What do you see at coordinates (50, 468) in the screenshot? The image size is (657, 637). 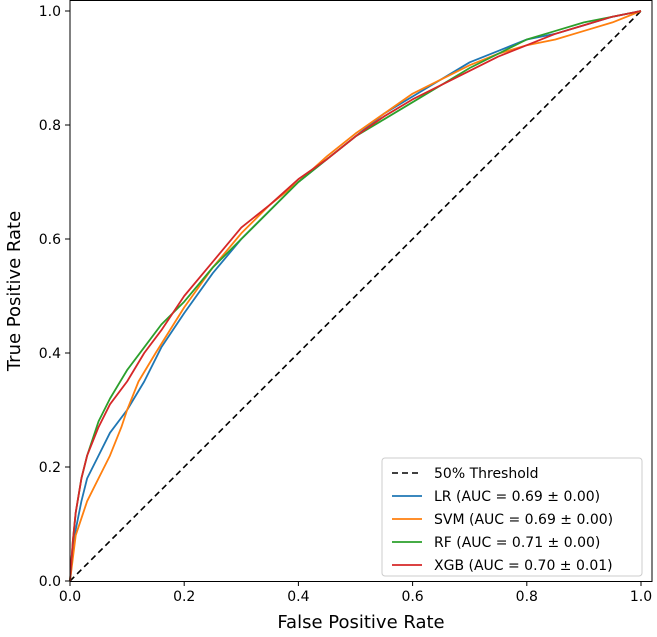 I see `y-tick-label: 0.2` at bounding box center [50, 468].